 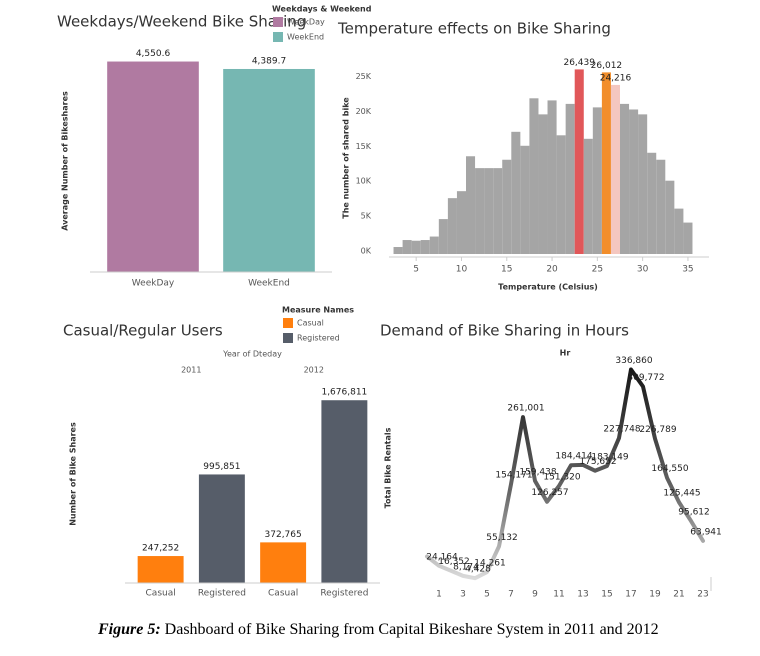 I want to click on x-tick-label: 19, so click(x=655, y=595).